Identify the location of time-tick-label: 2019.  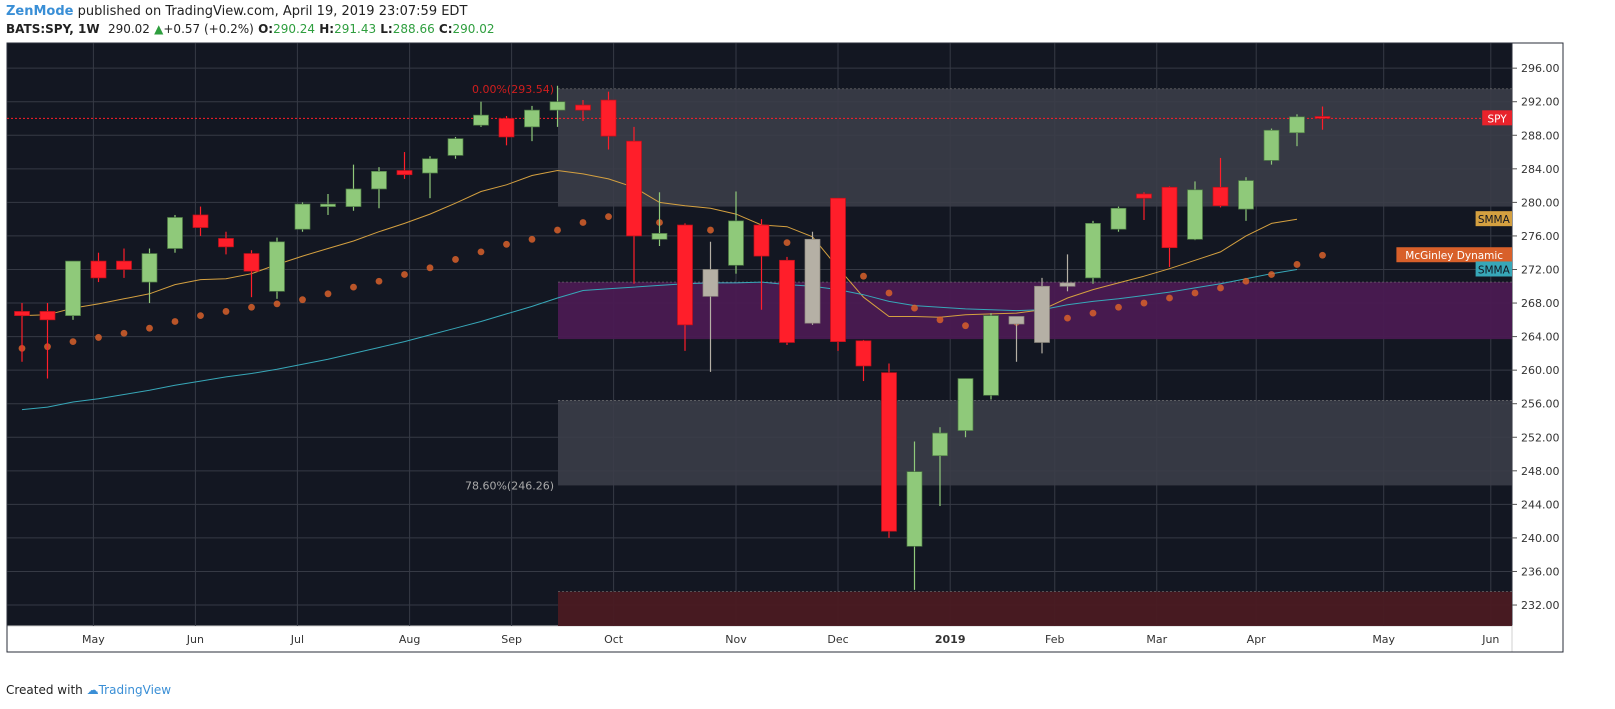
(950, 639).